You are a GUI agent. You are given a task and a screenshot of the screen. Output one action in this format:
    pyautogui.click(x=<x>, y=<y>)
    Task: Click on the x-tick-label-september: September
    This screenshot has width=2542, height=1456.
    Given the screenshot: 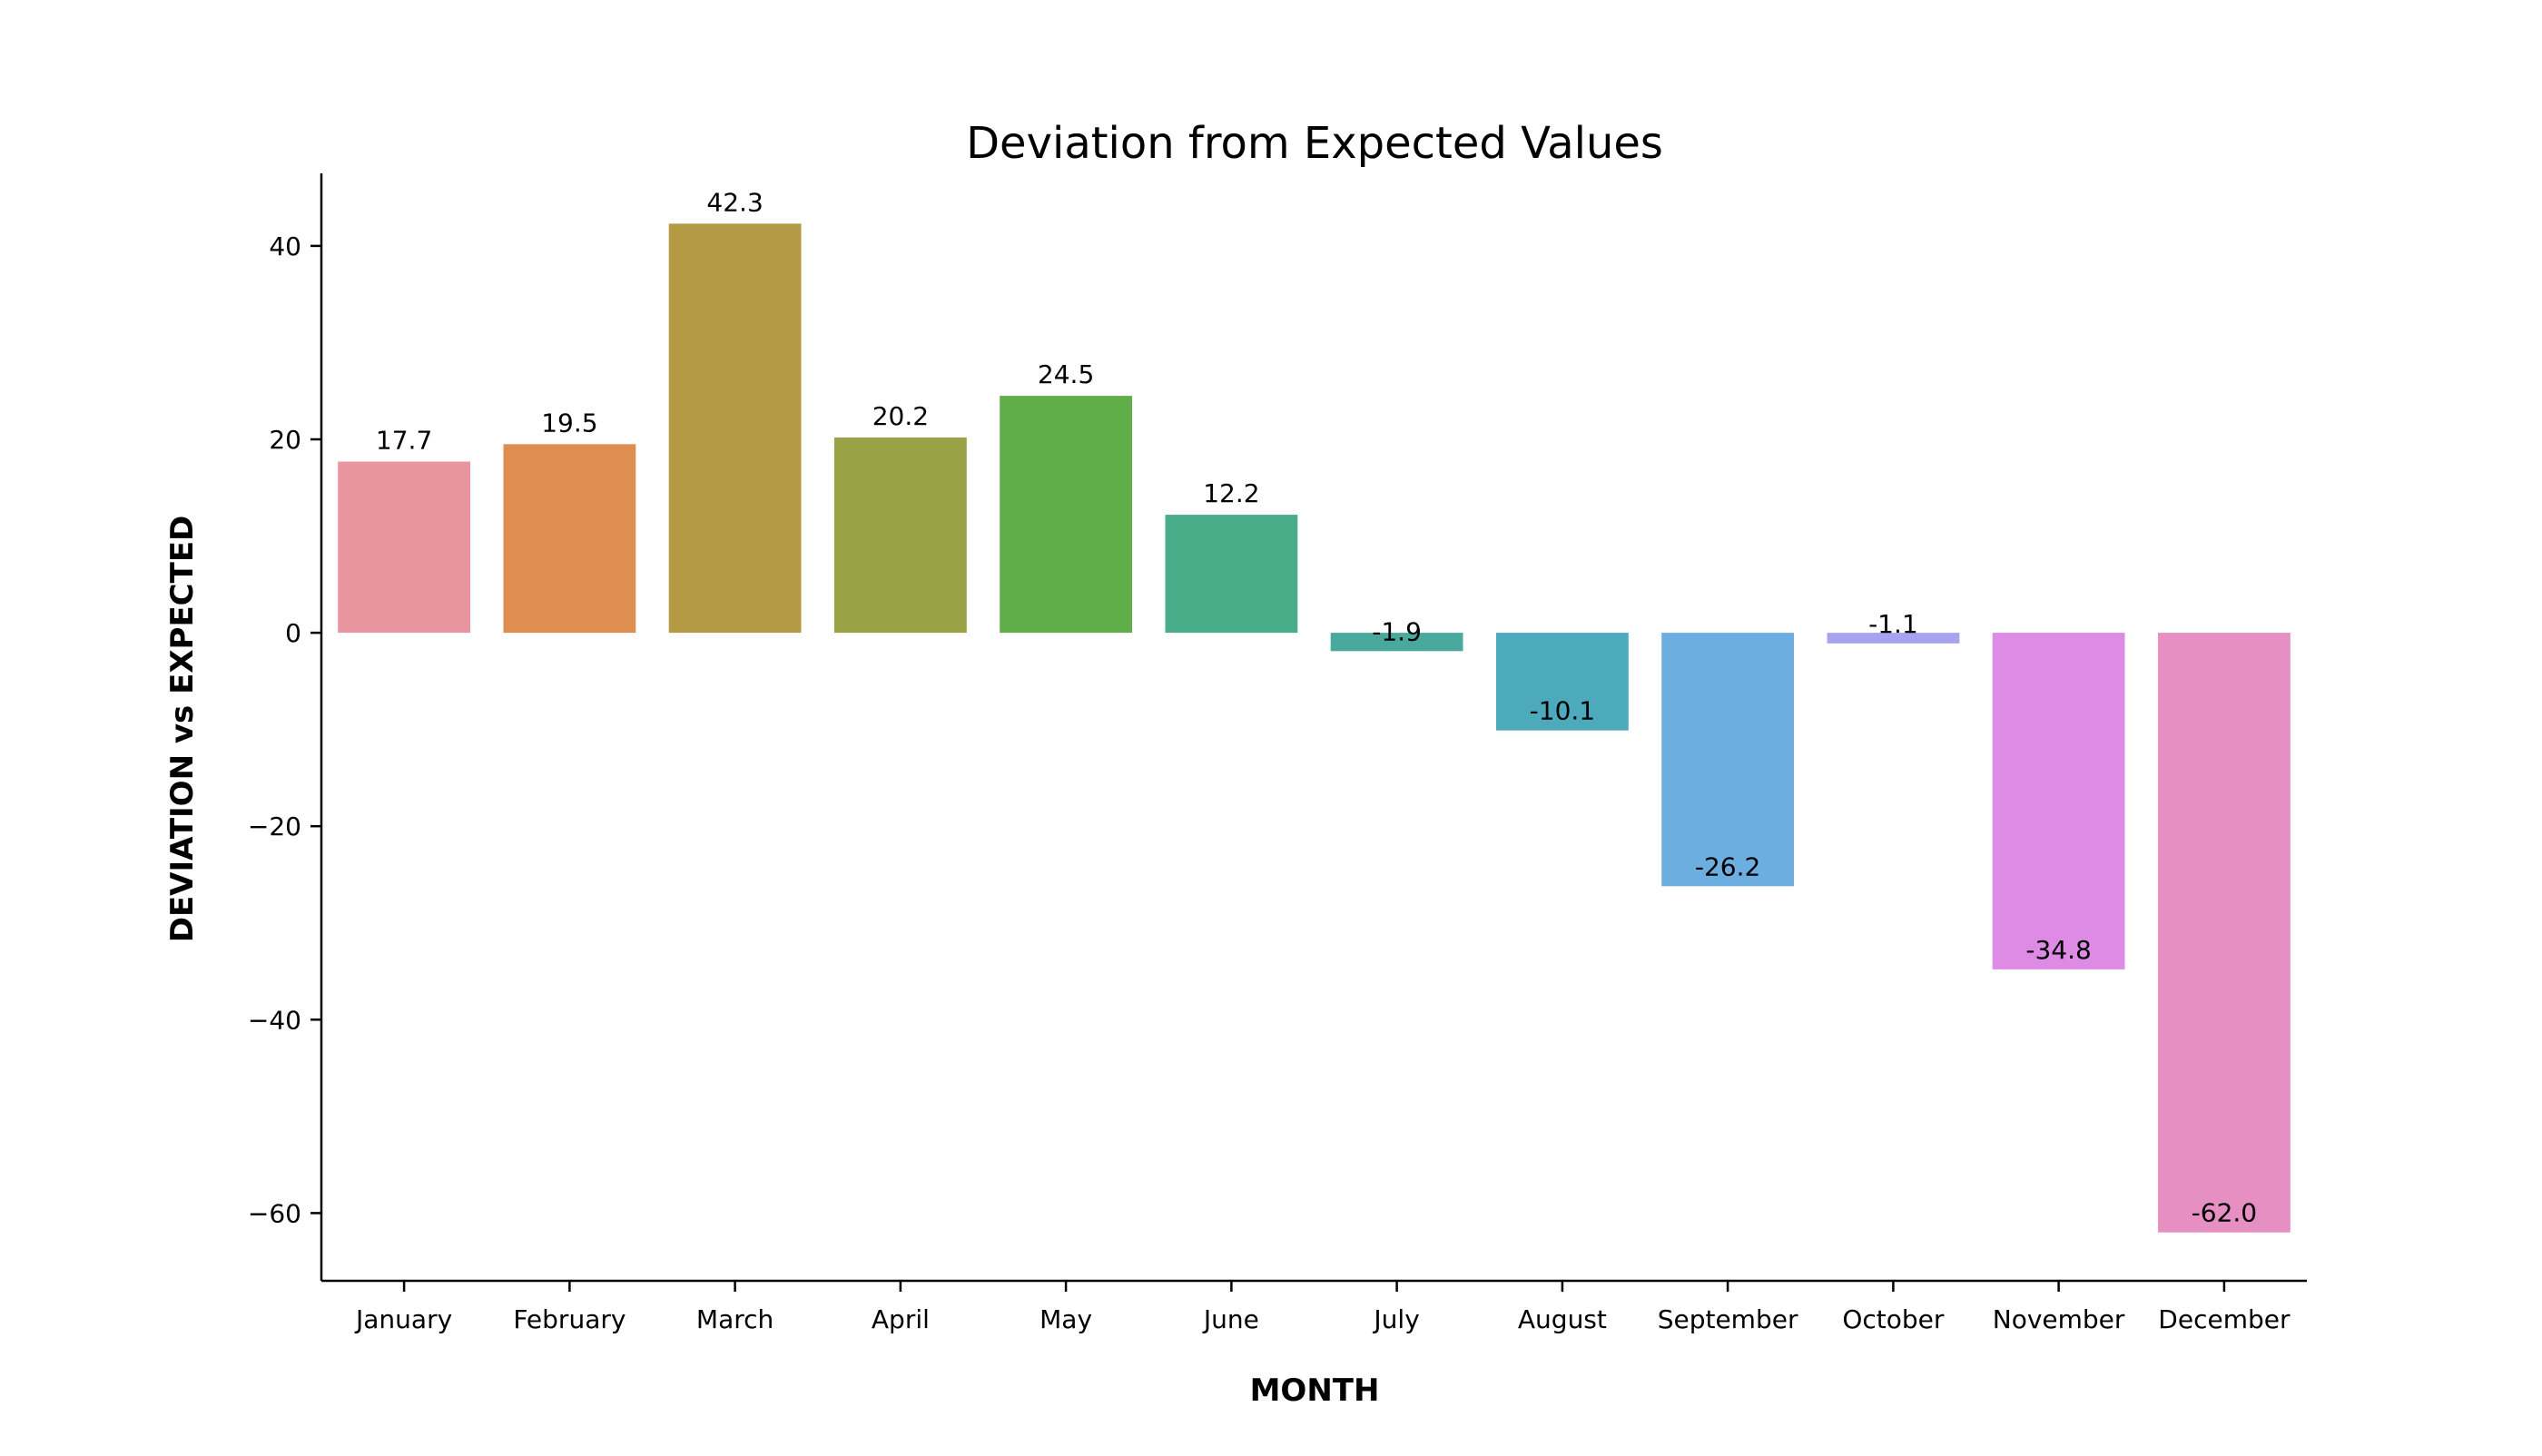 What is the action you would take?
    pyautogui.click(x=1728, y=1319)
    